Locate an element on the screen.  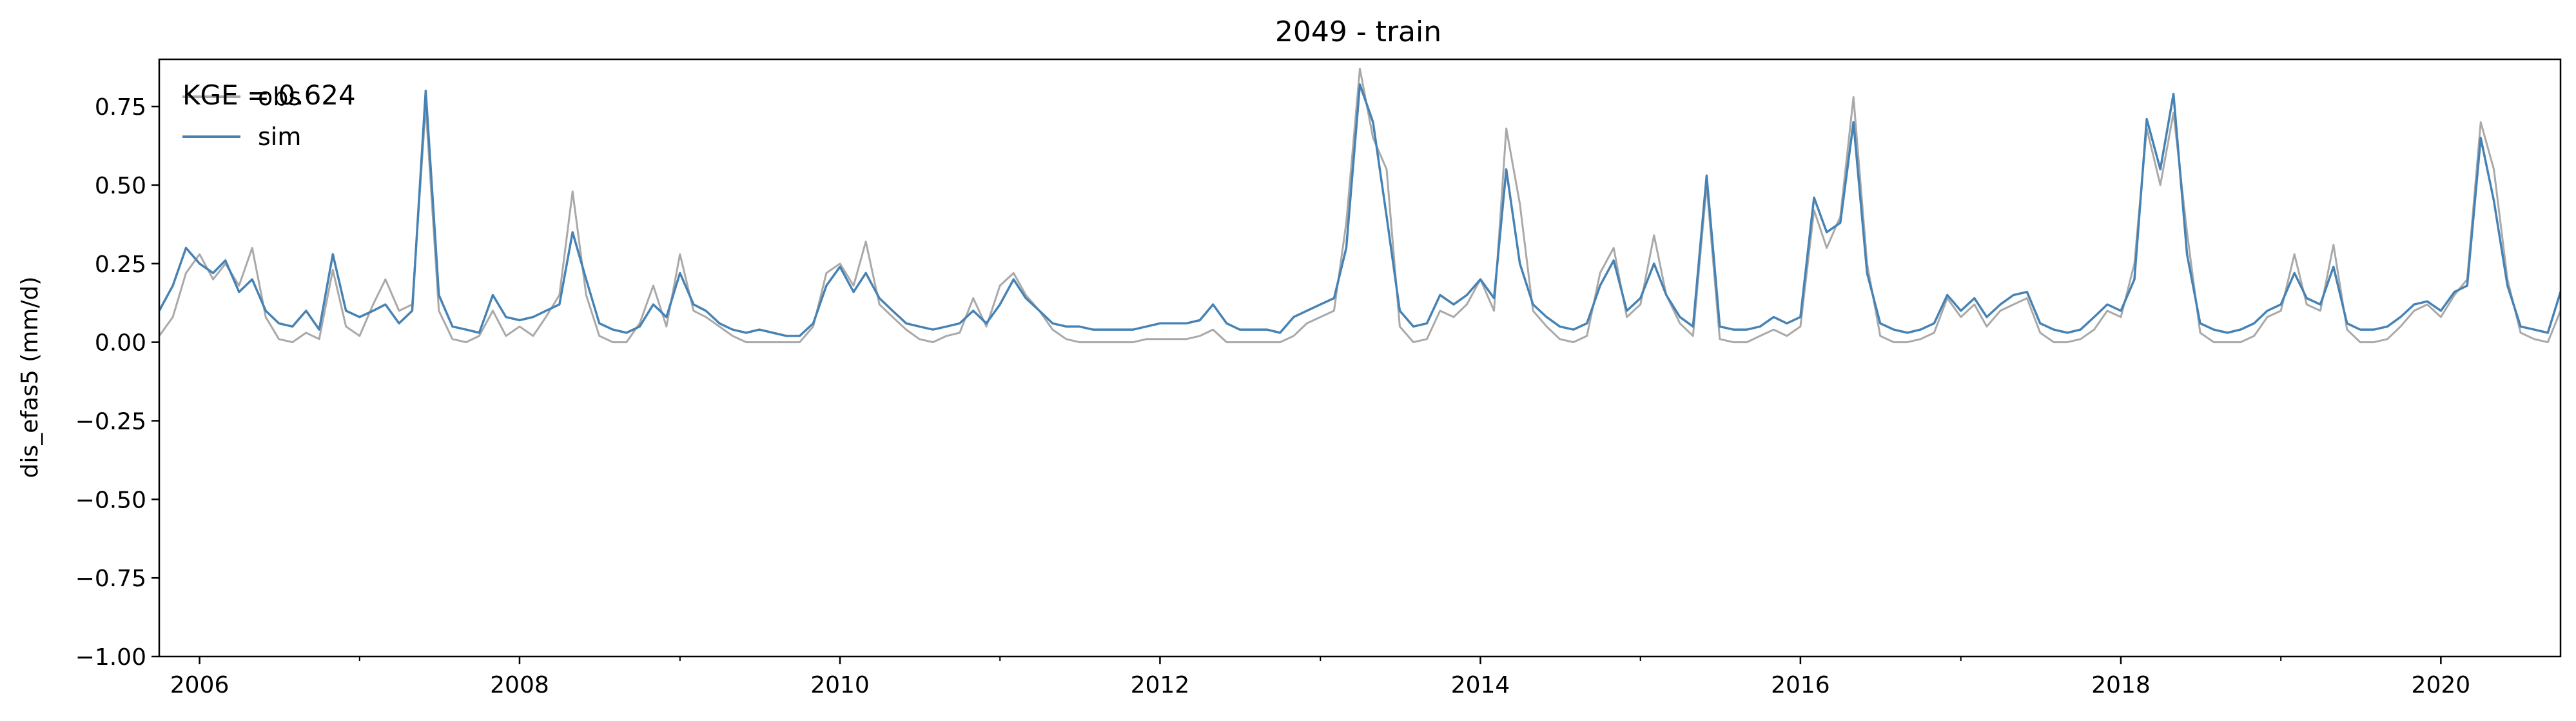
x-axis: 2006 2008 2010 2012 2014 2016 2018 2020 is located at coordinates (1320, 677).